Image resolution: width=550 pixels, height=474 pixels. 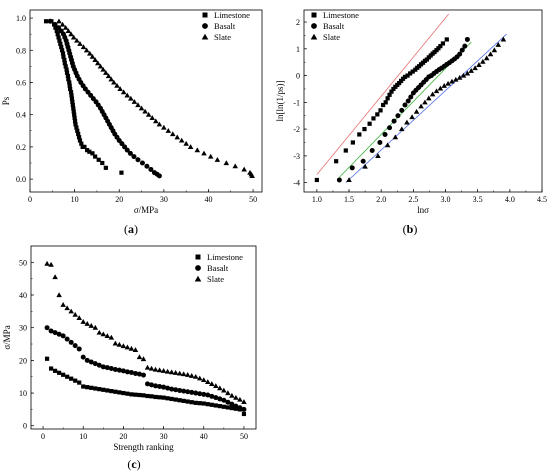 I want to click on y-tick-label: -4, so click(x=296, y=183).